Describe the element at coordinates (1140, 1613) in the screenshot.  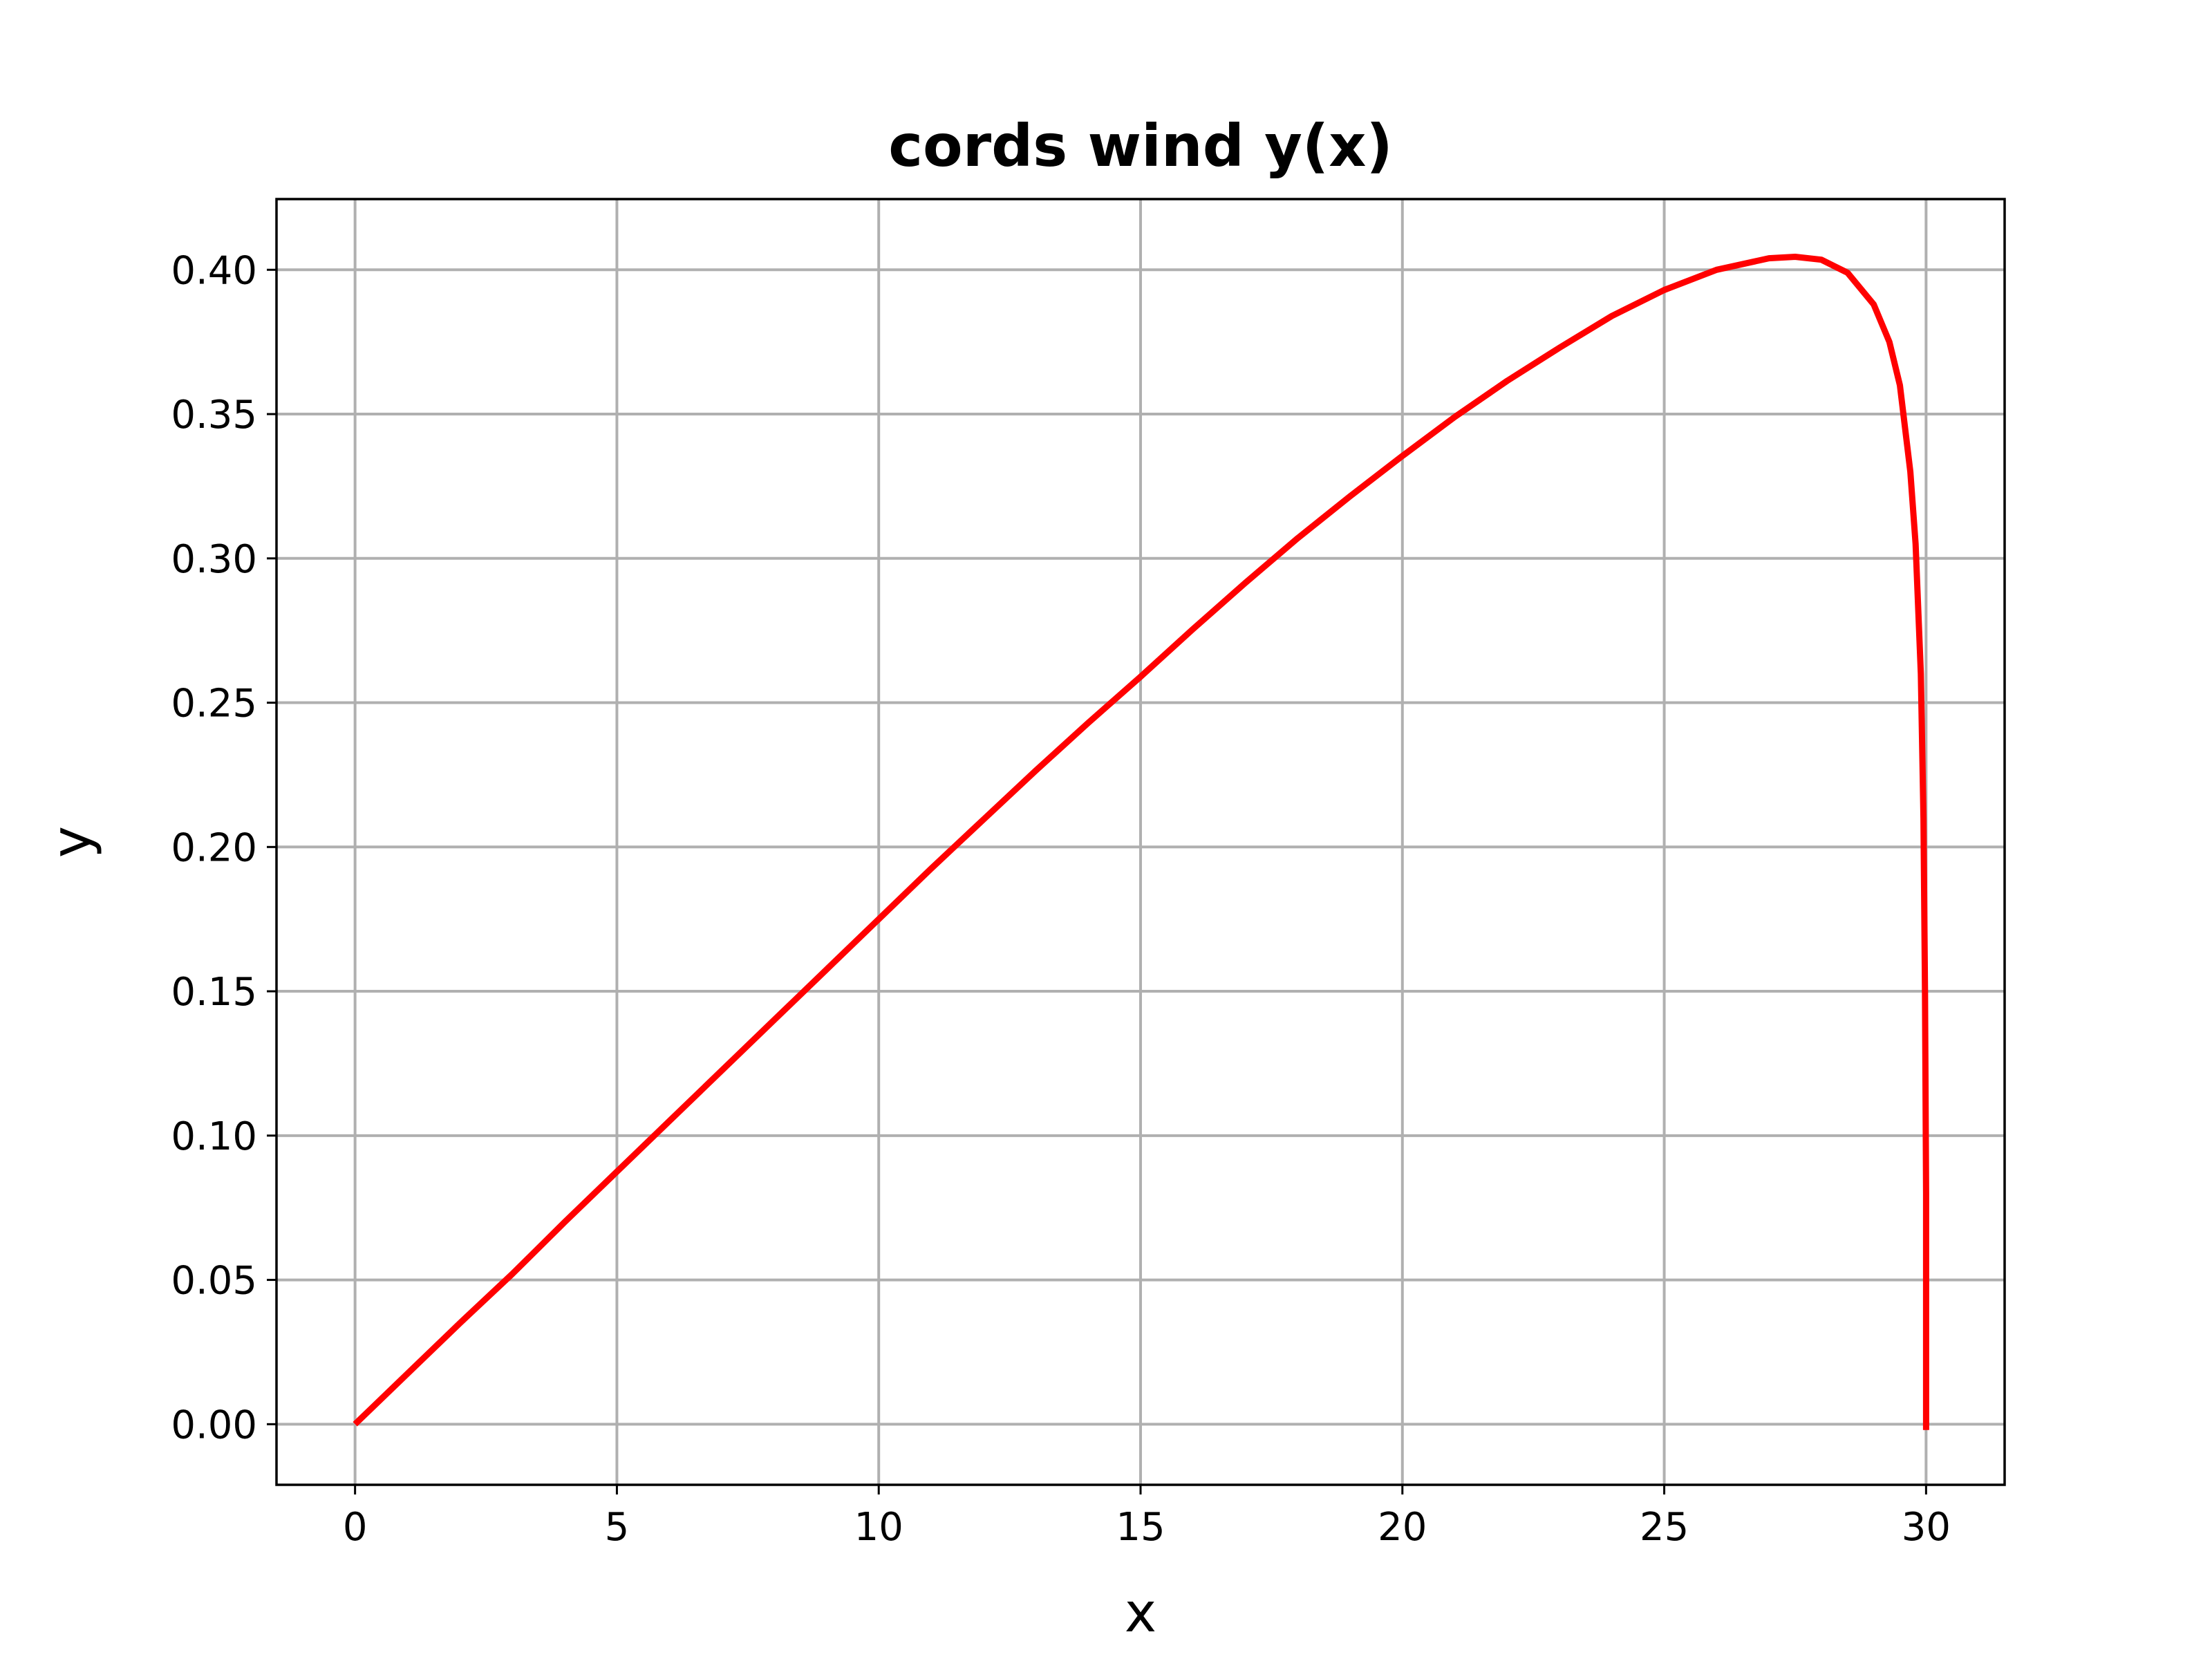
I see `x-axis-title: x` at that location.